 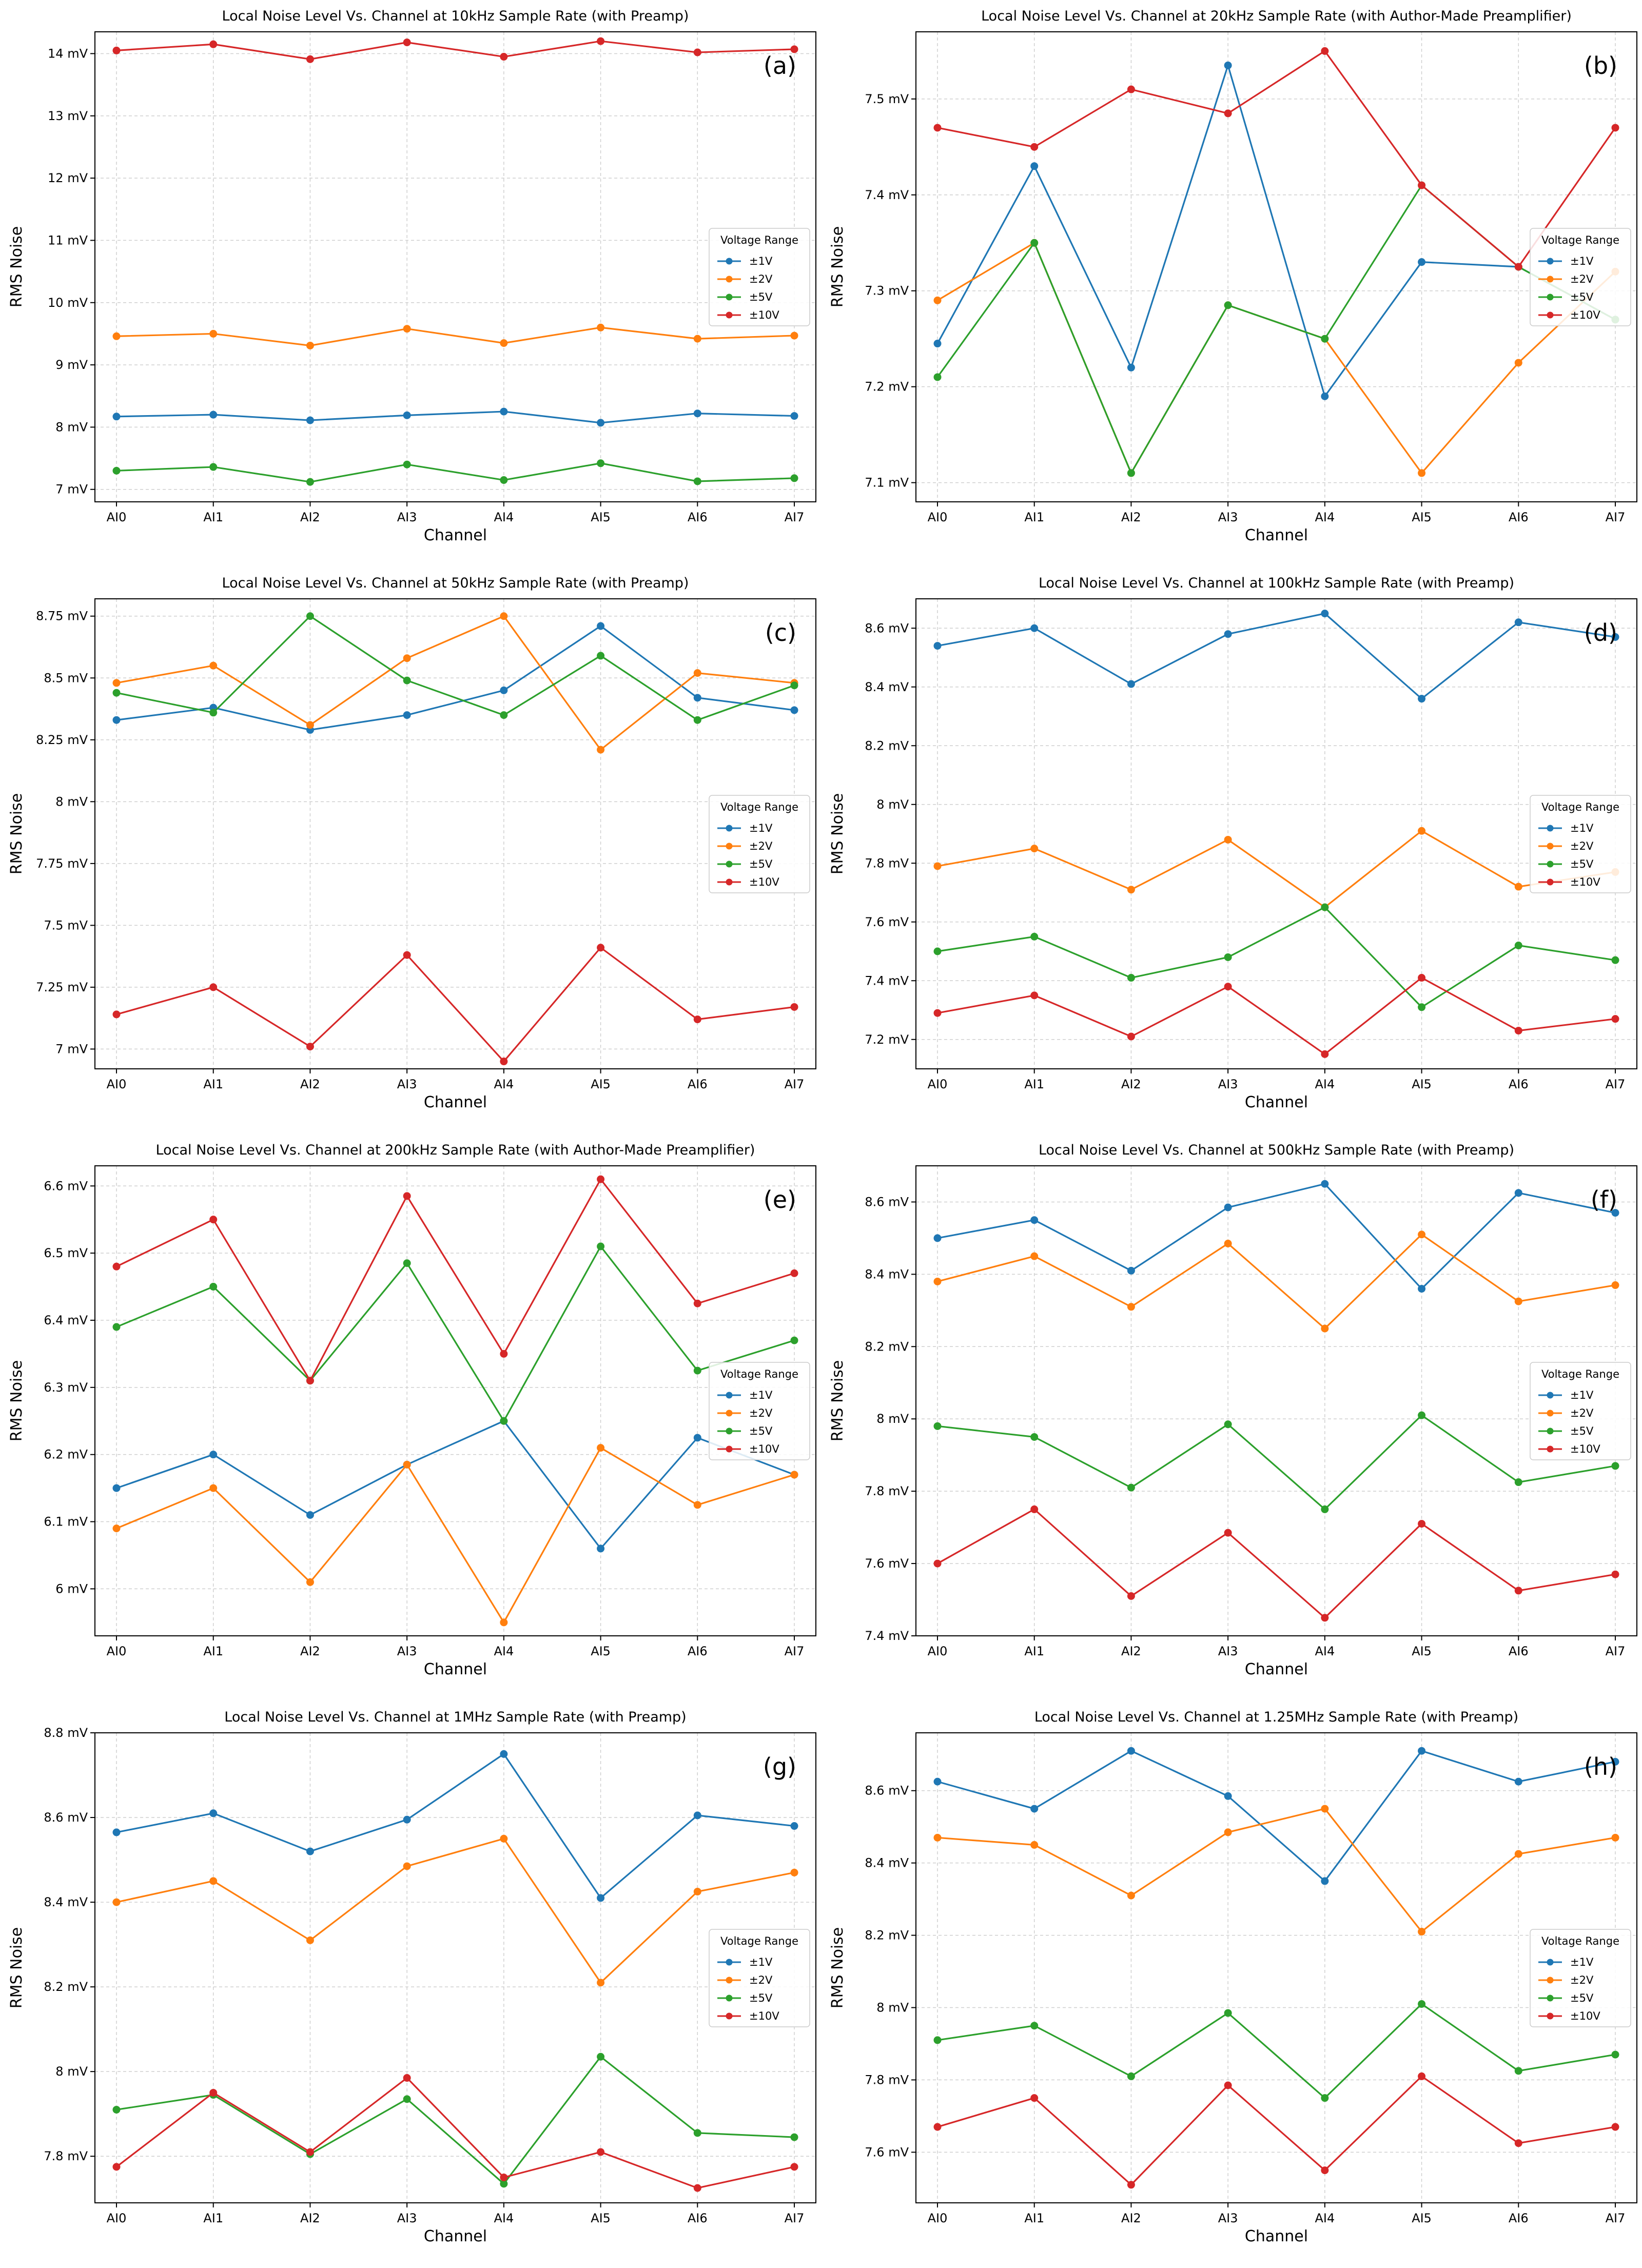 I want to click on legend-label: ±5V, so click(x=761, y=297).